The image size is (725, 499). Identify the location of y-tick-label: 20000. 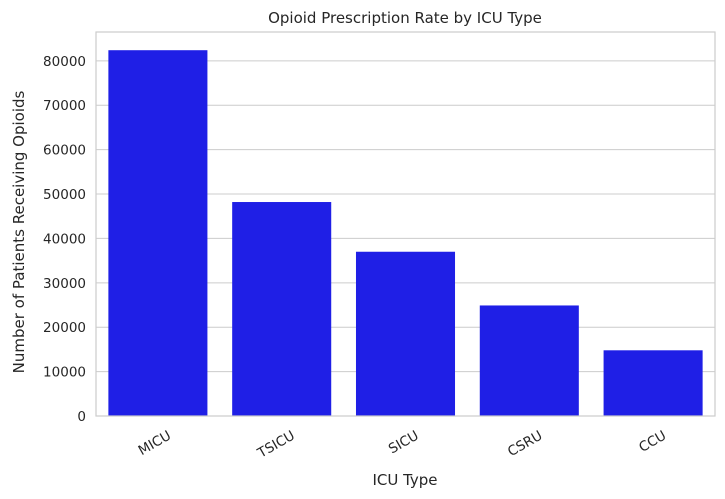
(64, 328).